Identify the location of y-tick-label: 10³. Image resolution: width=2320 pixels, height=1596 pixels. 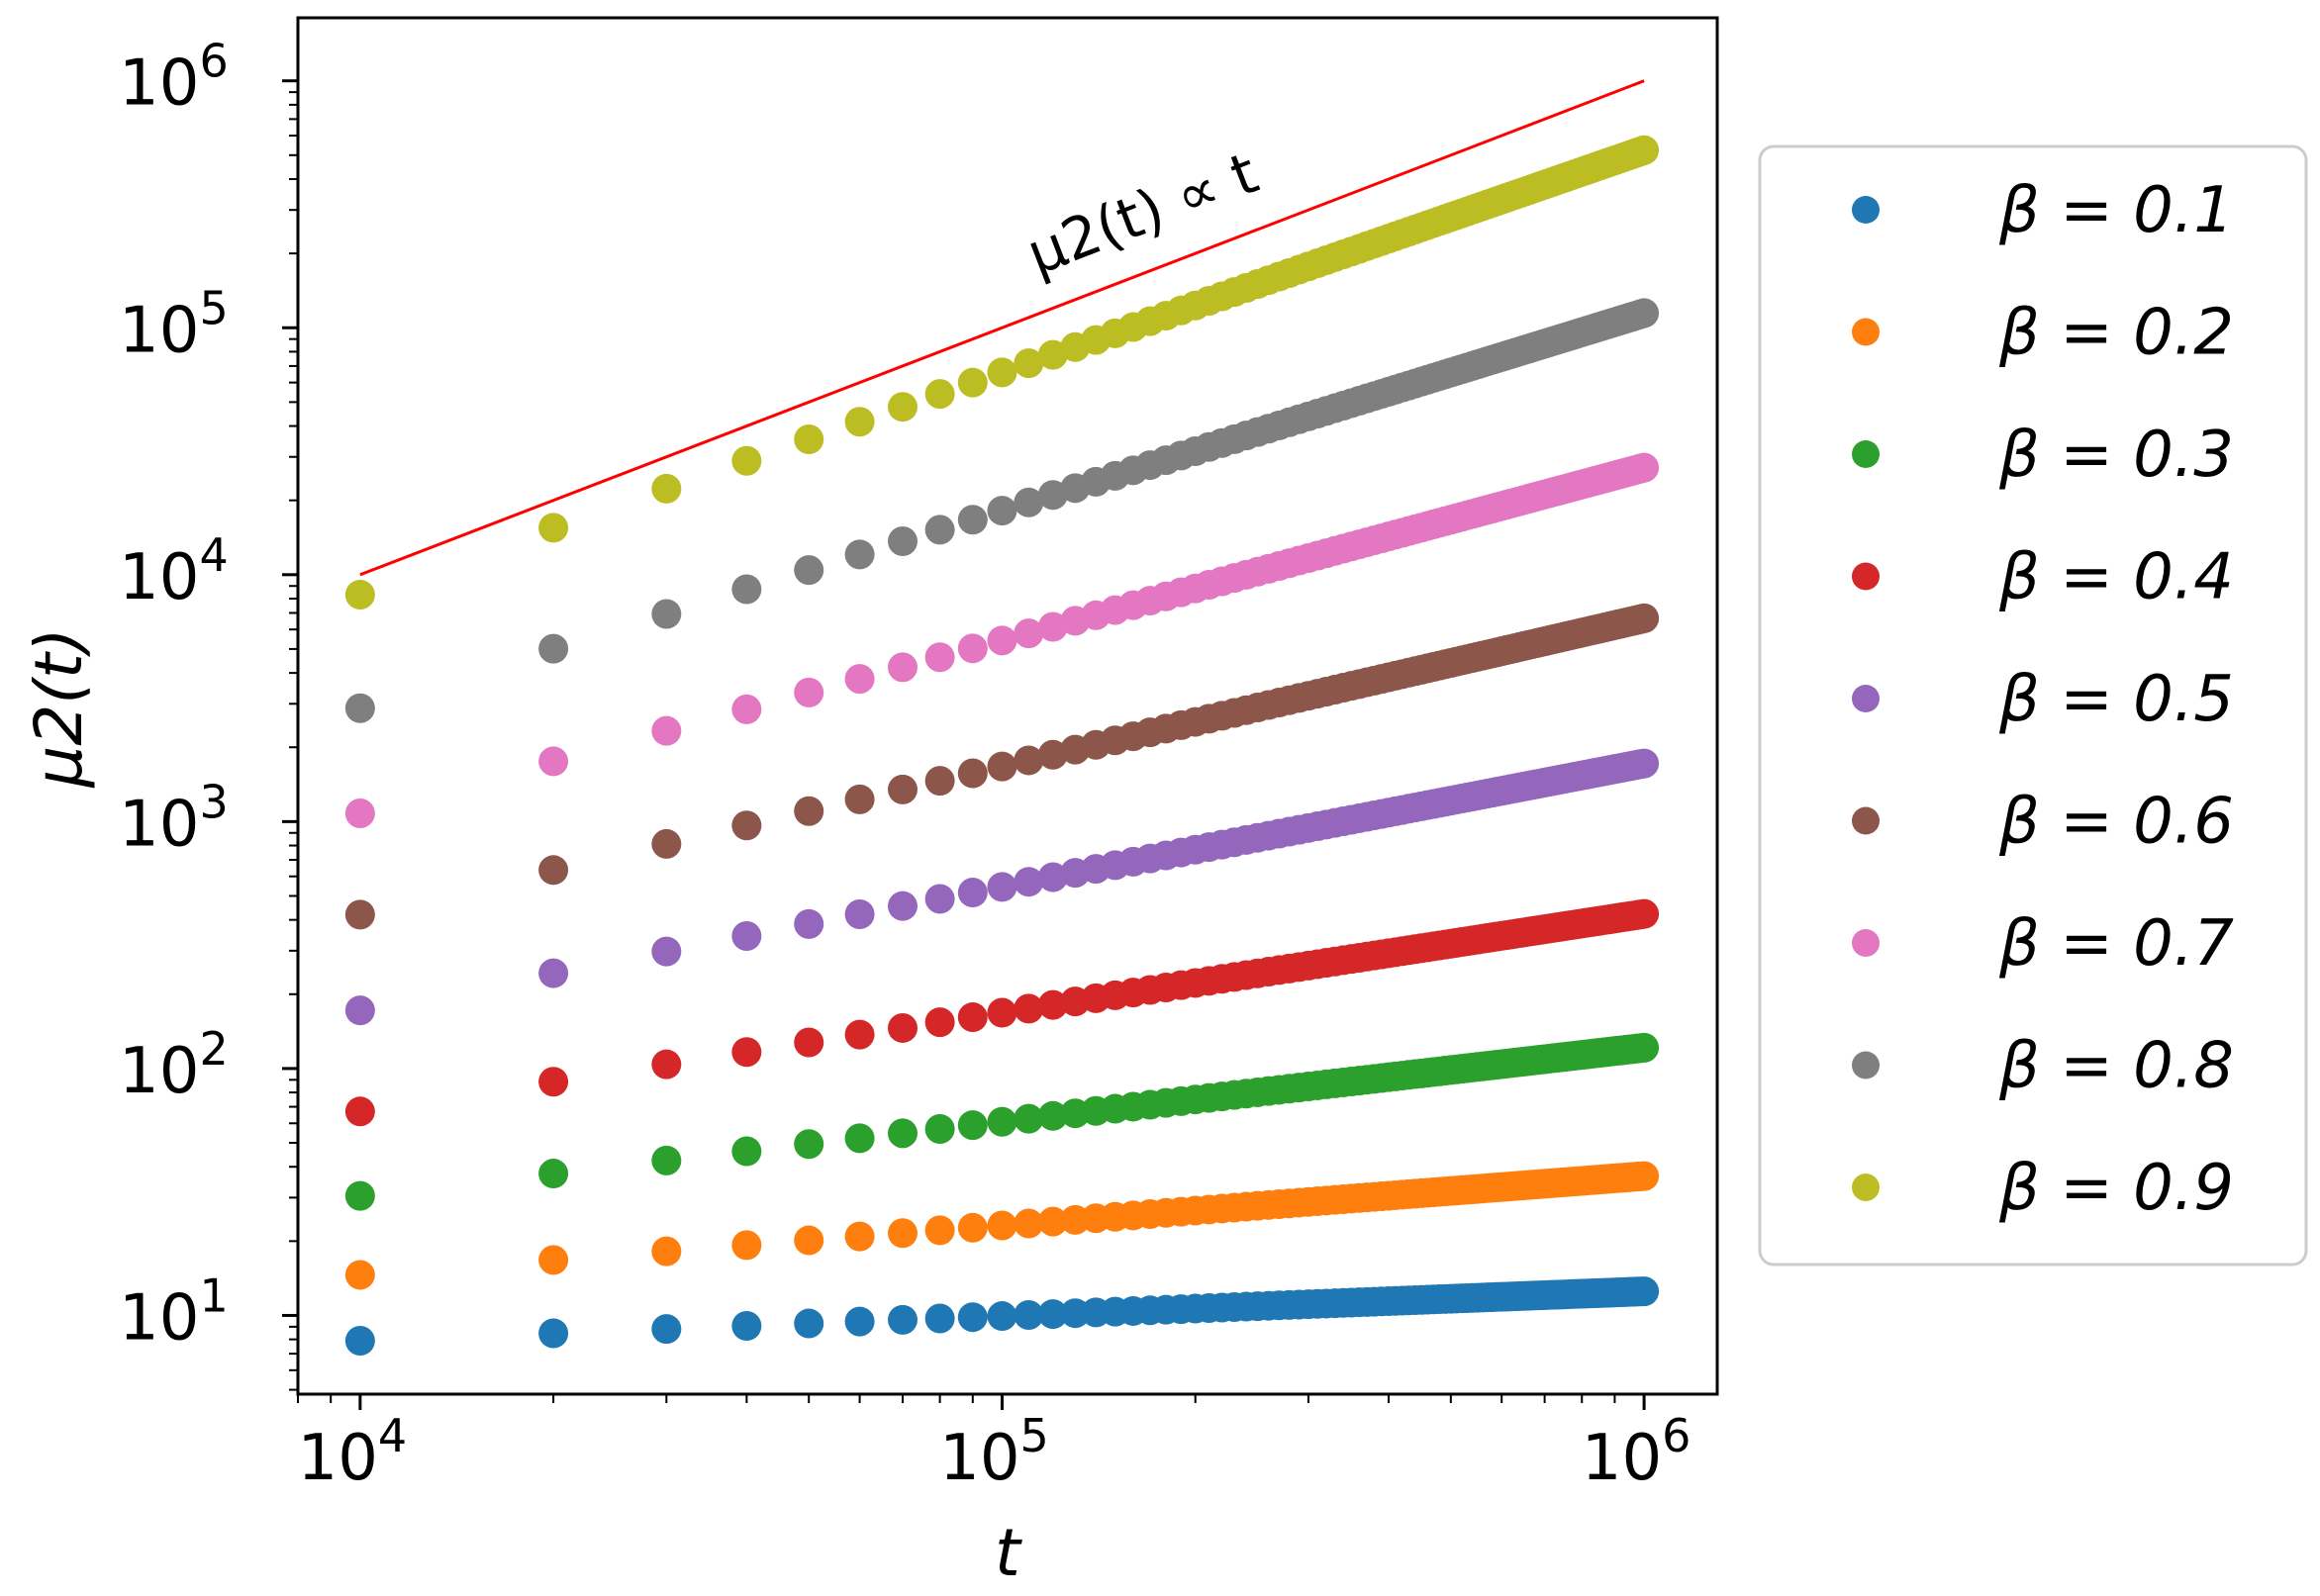
(174, 818).